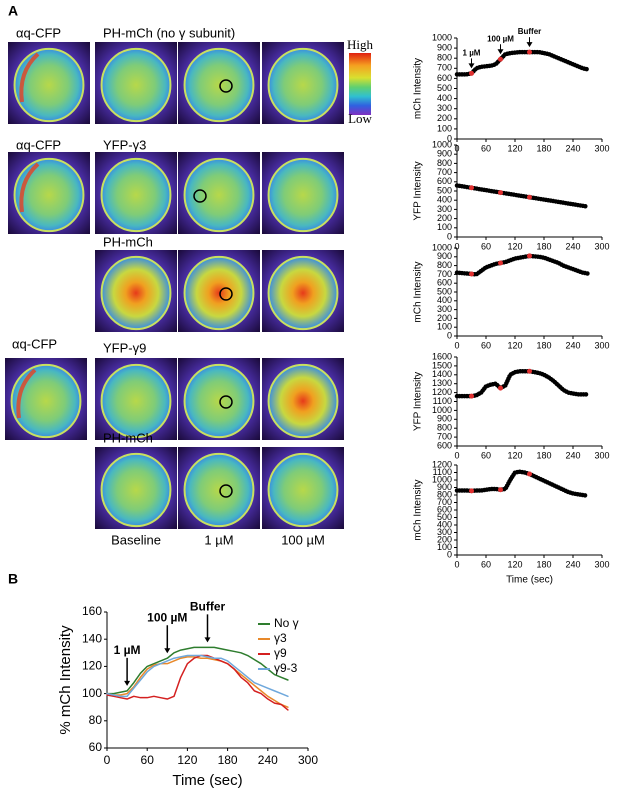 This screenshot has width=621, height=799. Describe the element at coordinates (418, 401) in the screenshot. I see `y-axis-title: YFP Intensity` at that location.